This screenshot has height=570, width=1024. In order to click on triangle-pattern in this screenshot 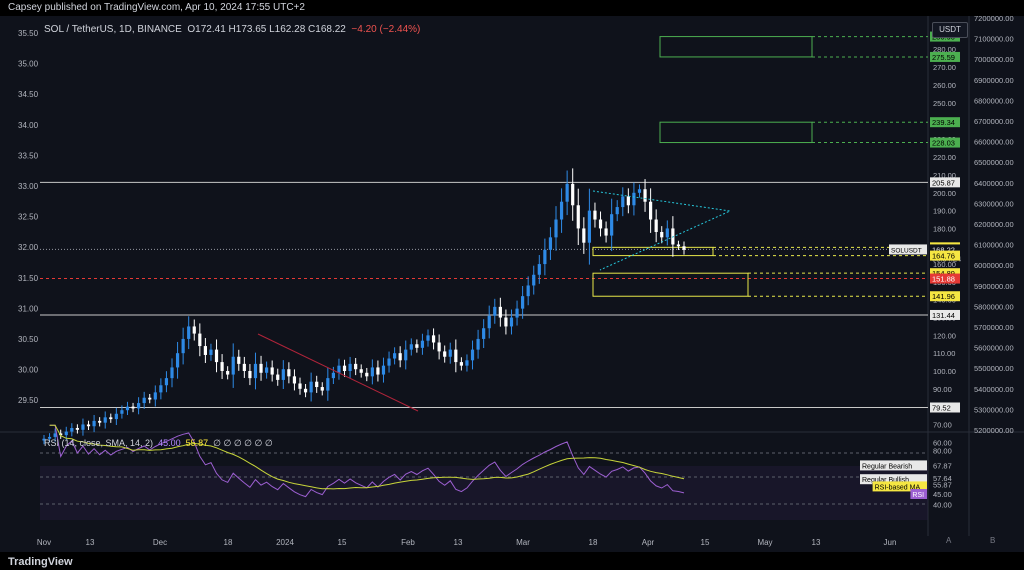, I will do `click(662, 230)`.